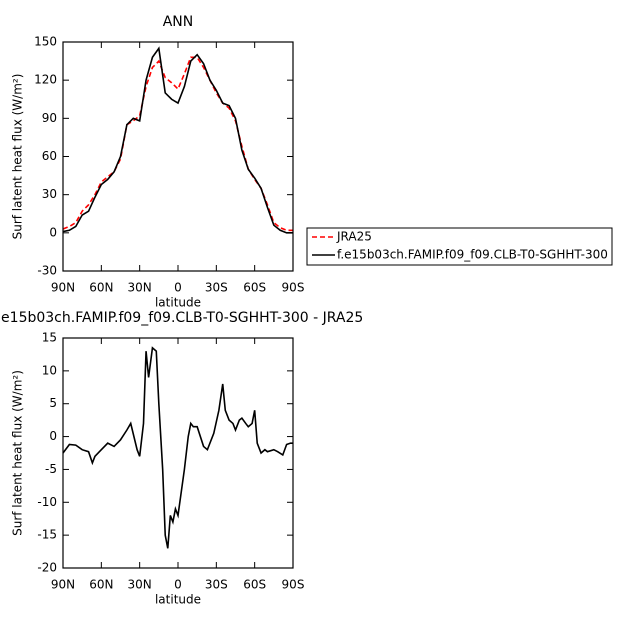 Image resolution: width=622 pixels, height=621 pixels. Describe the element at coordinates (47, 535) in the screenshot. I see `y-tick-label: -15` at that location.